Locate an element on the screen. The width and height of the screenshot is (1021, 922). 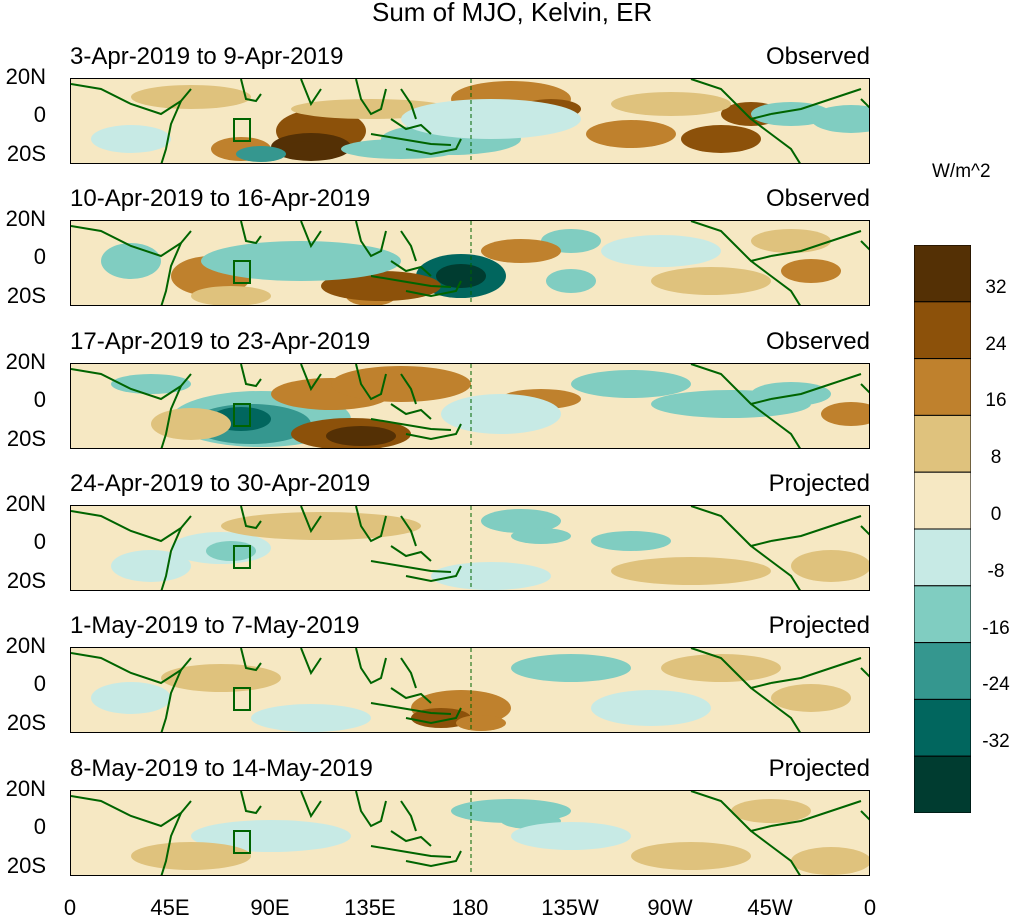
colorbar-units: W/m^2 is located at coordinates (961, 171).